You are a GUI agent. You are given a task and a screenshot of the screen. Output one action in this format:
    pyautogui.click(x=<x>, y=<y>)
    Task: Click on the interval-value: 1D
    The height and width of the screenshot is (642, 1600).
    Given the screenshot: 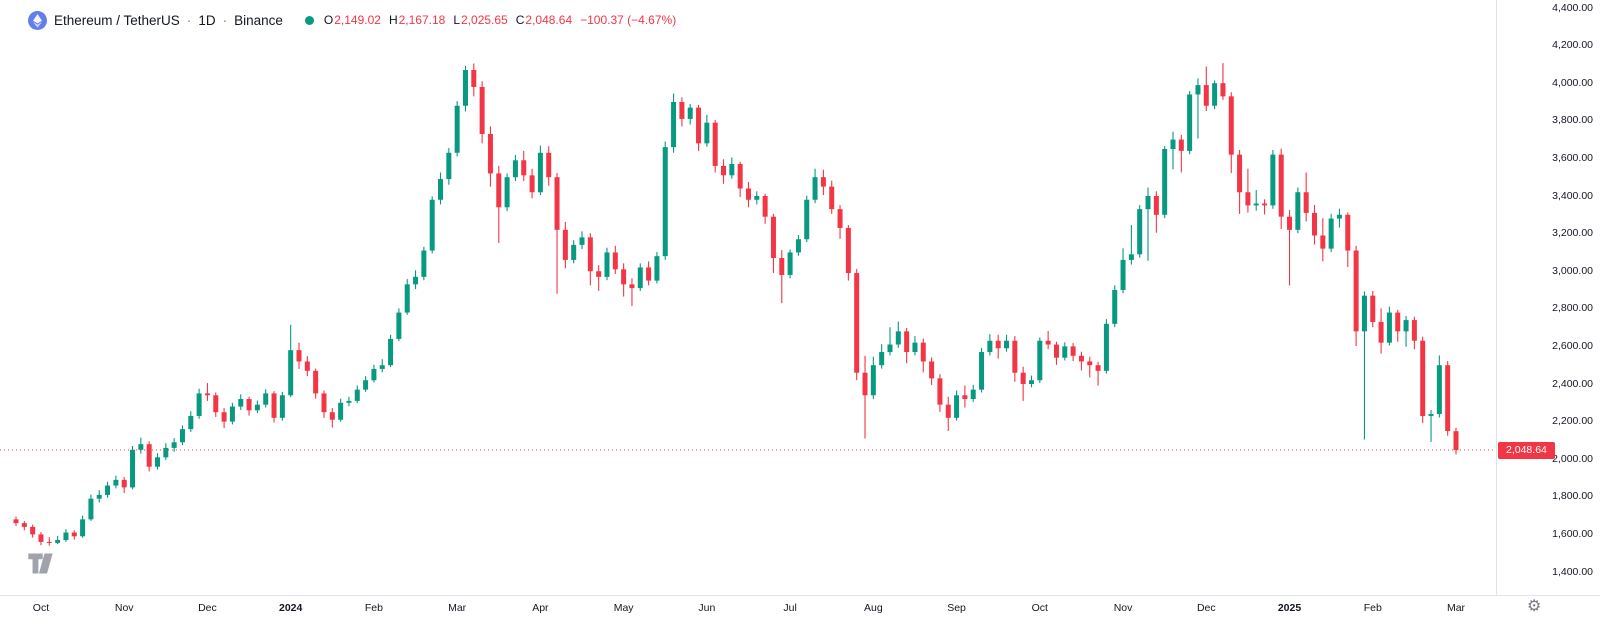 What is the action you would take?
    pyautogui.click(x=207, y=20)
    